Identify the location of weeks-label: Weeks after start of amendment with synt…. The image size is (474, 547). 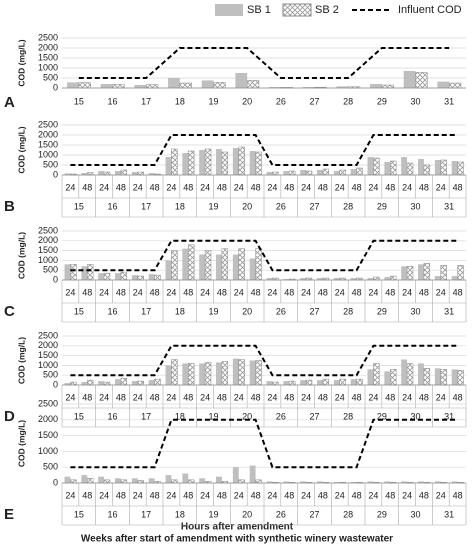
(237, 539).